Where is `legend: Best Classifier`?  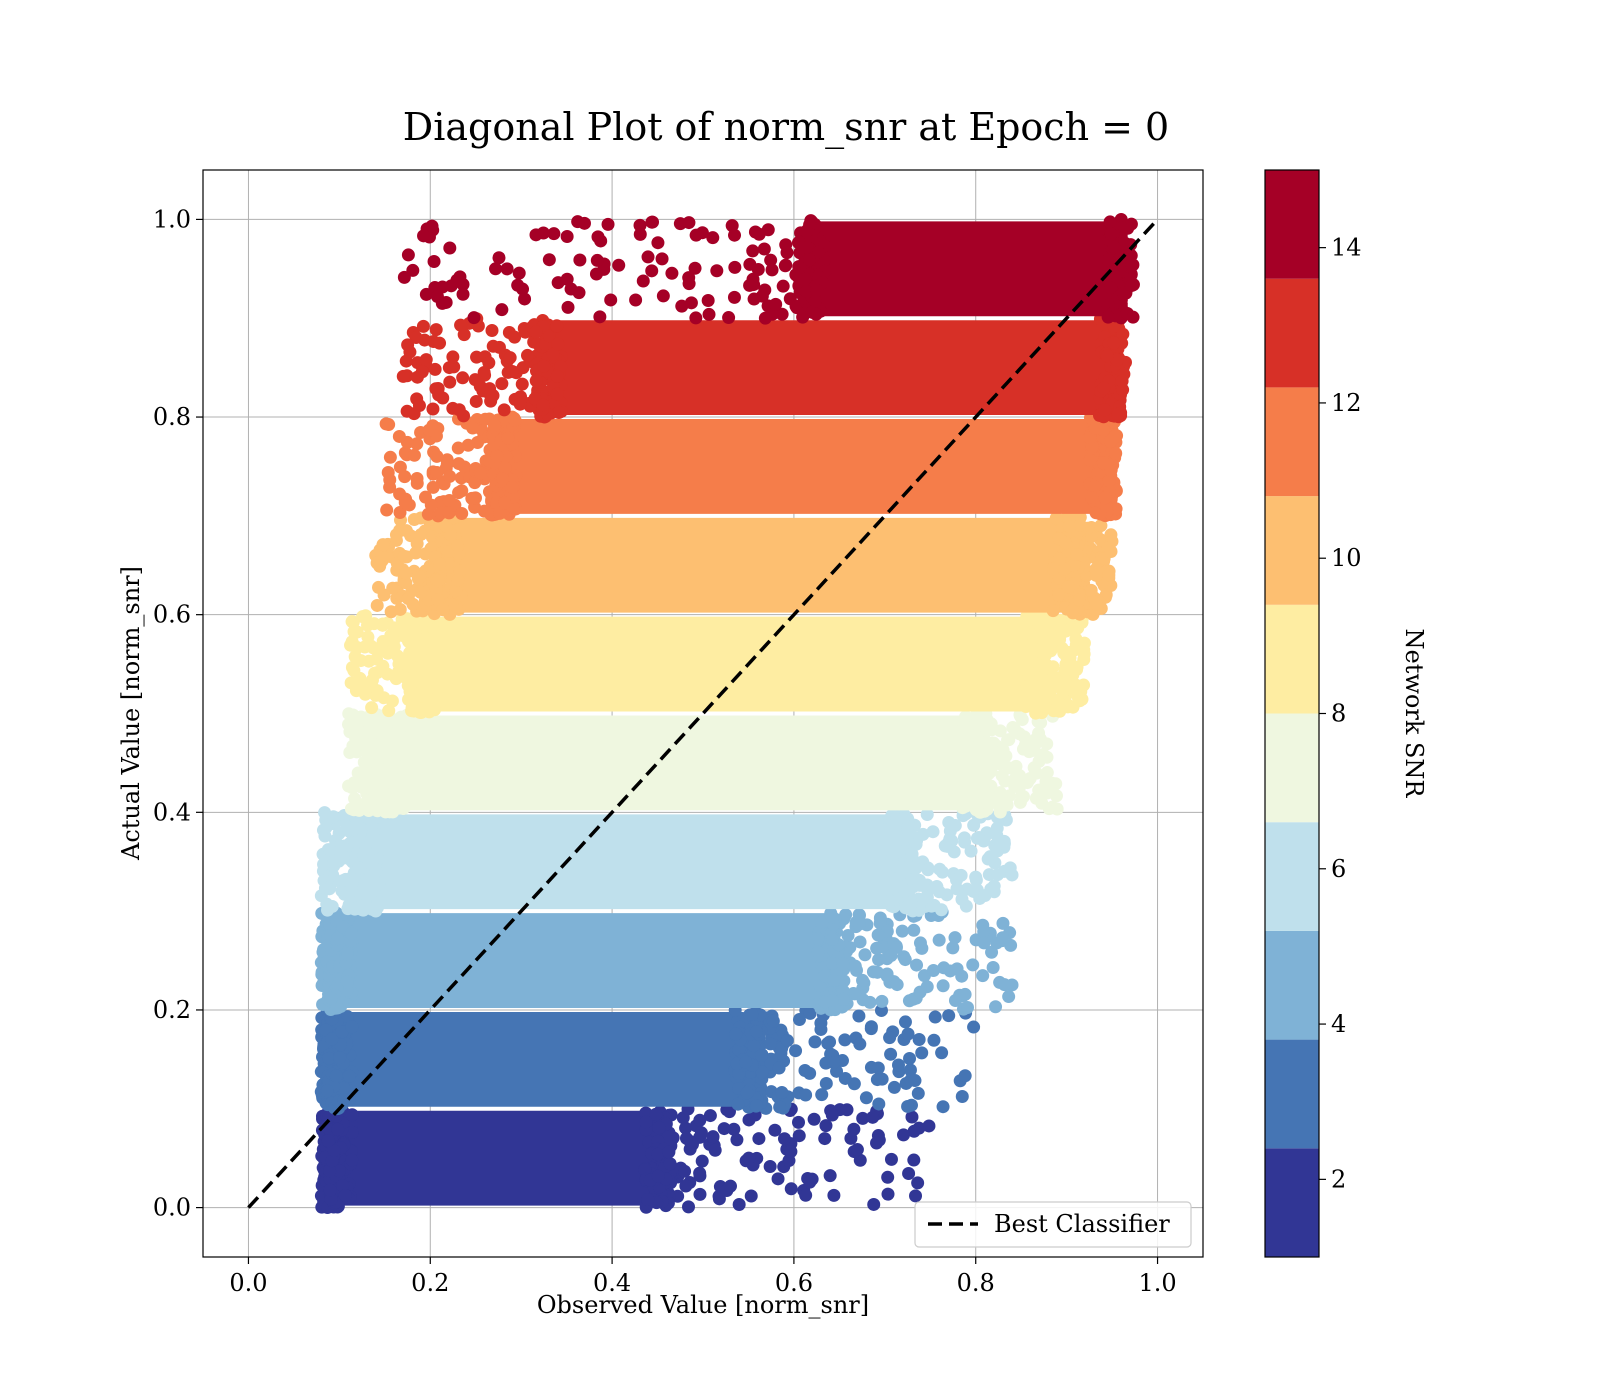 legend: Best Classifier is located at coordinates (1053, 1224).